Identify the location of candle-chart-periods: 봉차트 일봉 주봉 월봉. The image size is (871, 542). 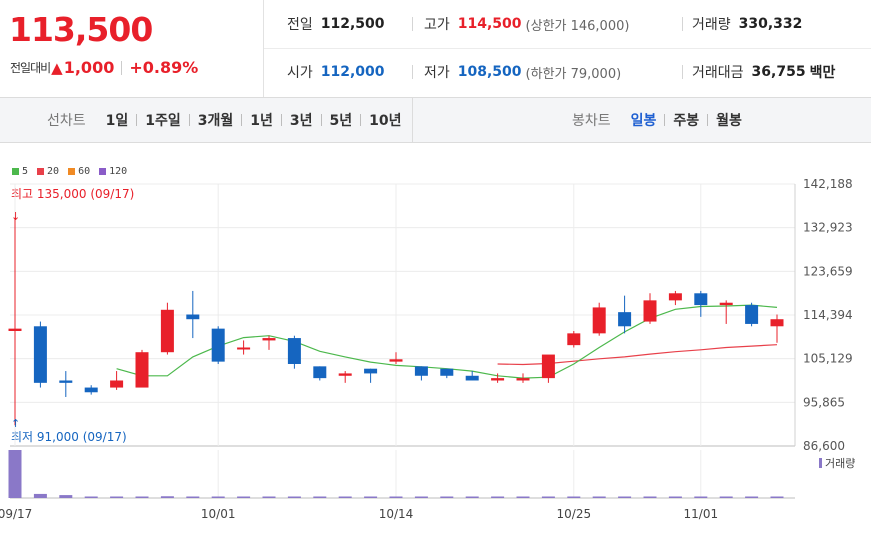
(661, 120).